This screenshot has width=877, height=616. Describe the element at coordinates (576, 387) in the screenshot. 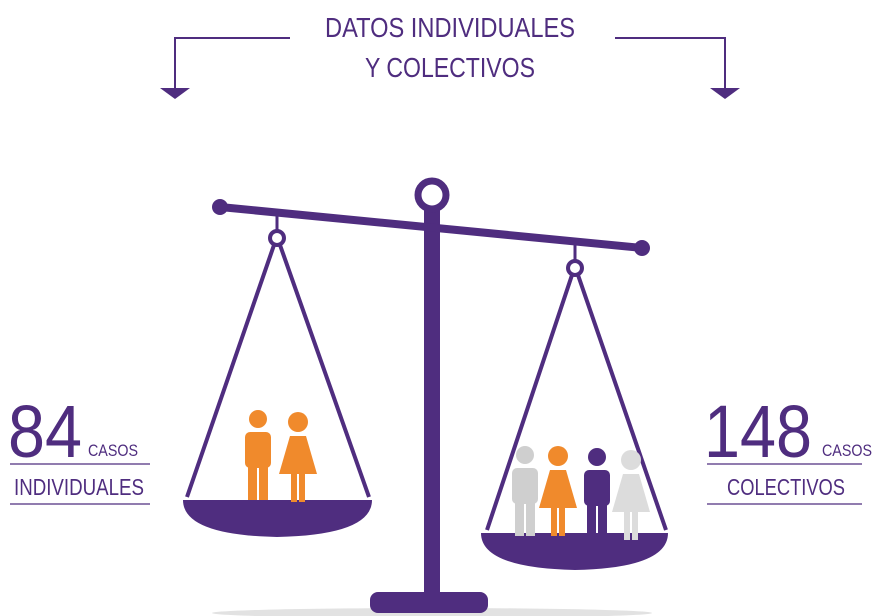

I see `right-pan` at that location.